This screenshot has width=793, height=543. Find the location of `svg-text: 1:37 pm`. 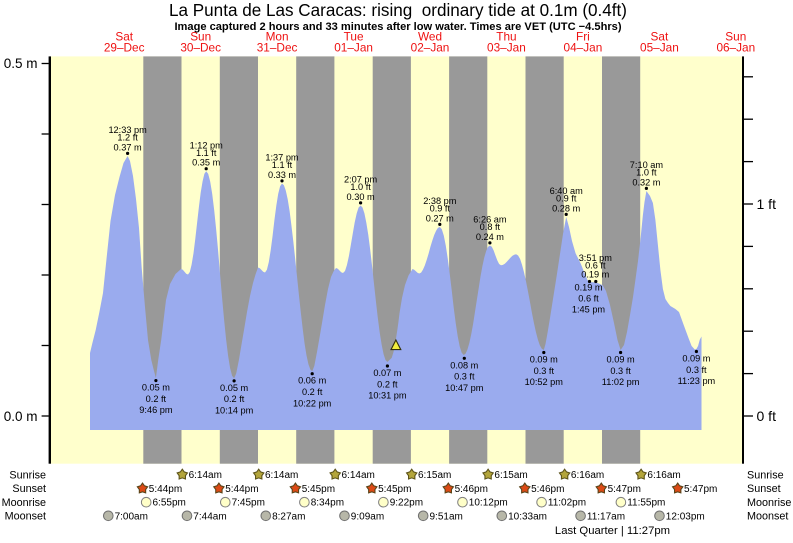

svg-text: 1:37 pm is located at coordinates (282, 158).